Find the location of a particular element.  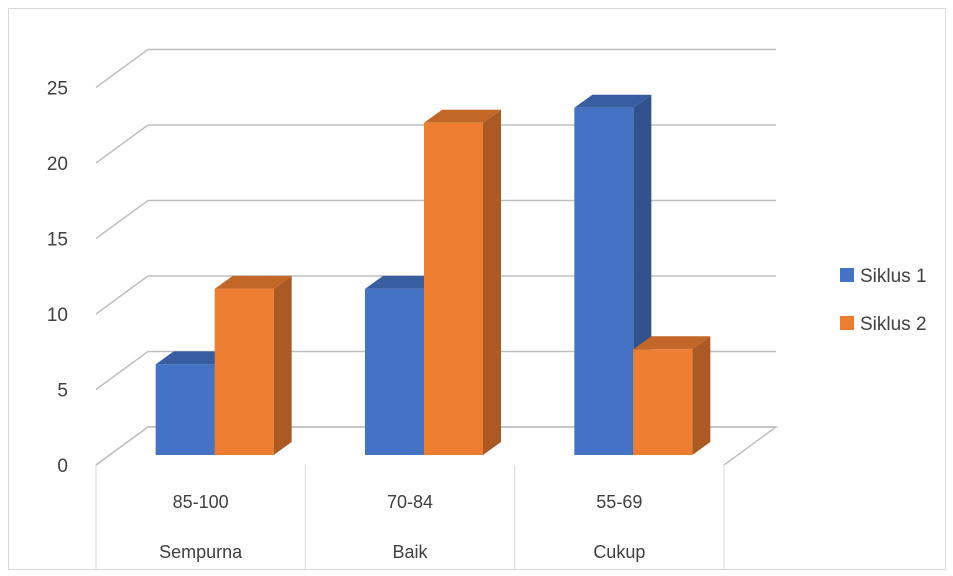

y-tick-label: 5 is located at coordinates (62, 391).